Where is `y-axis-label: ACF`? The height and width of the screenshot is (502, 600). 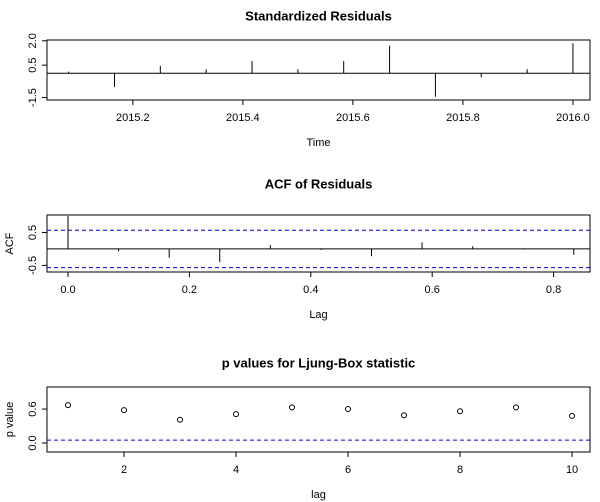
y-axis-label: ACF is located at coordinates (10, 243).